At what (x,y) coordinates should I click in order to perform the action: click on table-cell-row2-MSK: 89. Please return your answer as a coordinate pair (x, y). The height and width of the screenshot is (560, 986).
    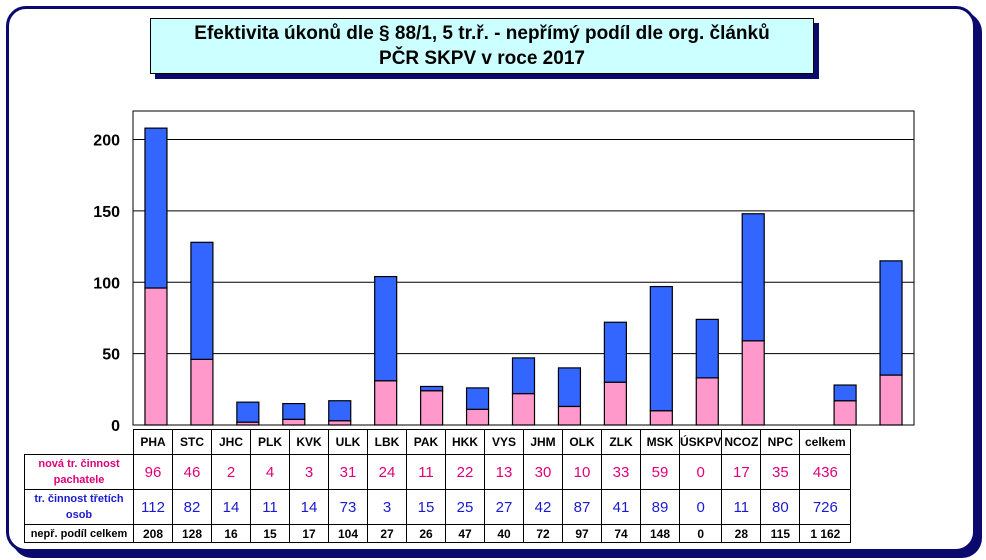
    Looking at the image, I should click on (660, 507).